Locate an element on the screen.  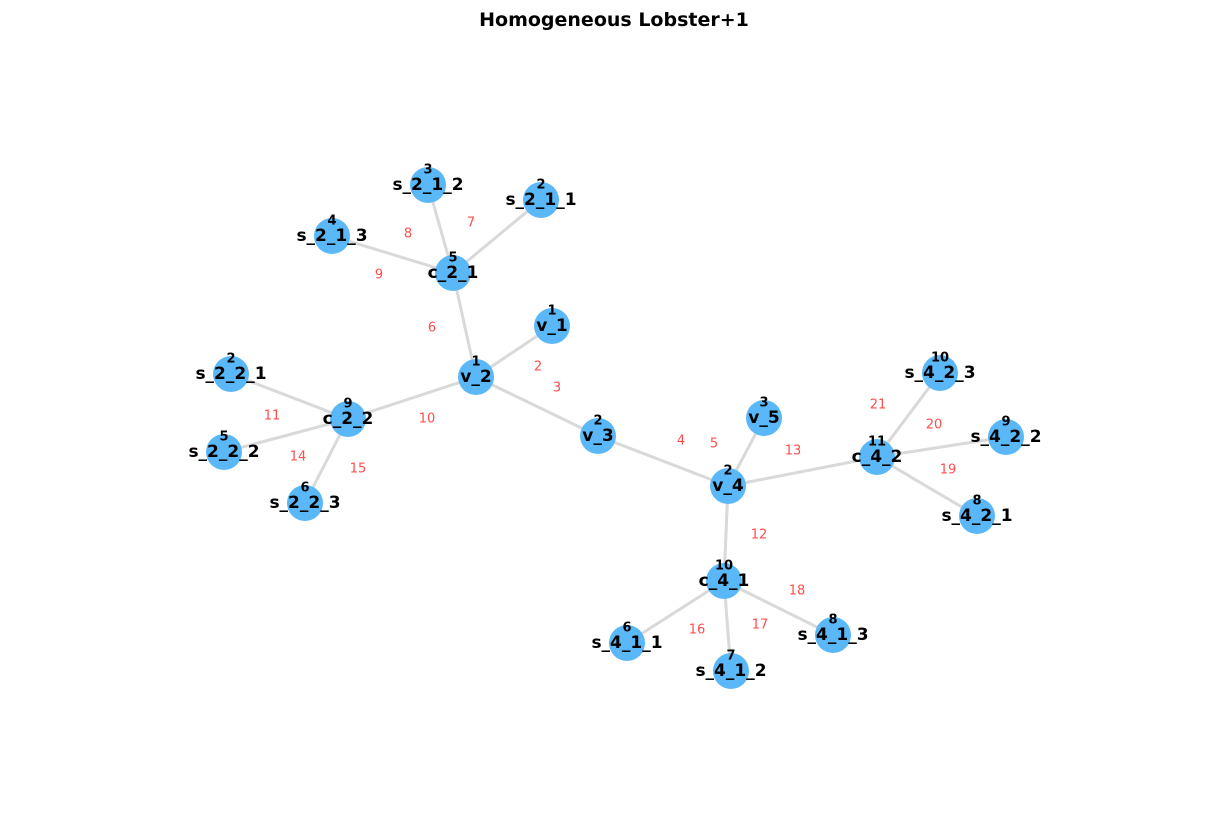
node-name: c_2_1 is located at coordinates (453, 273).